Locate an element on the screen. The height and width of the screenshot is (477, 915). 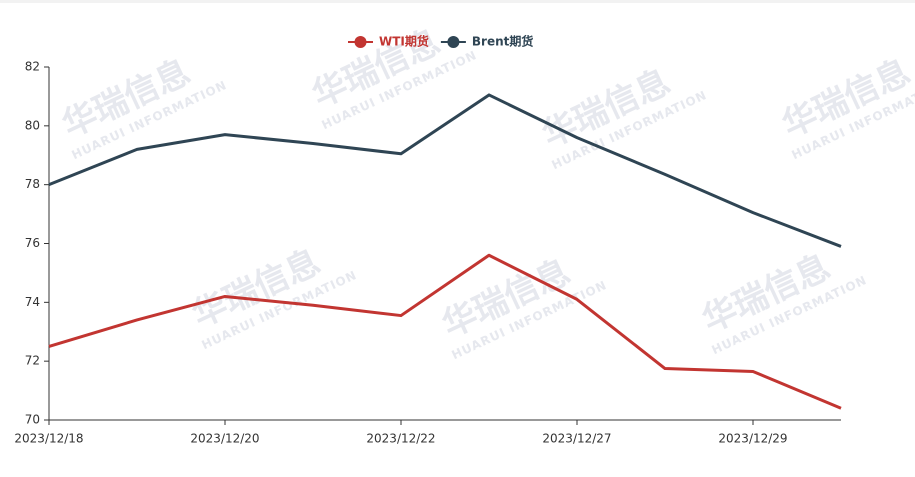
legend-item: WTI期货 is located at coordinates (388, 41).